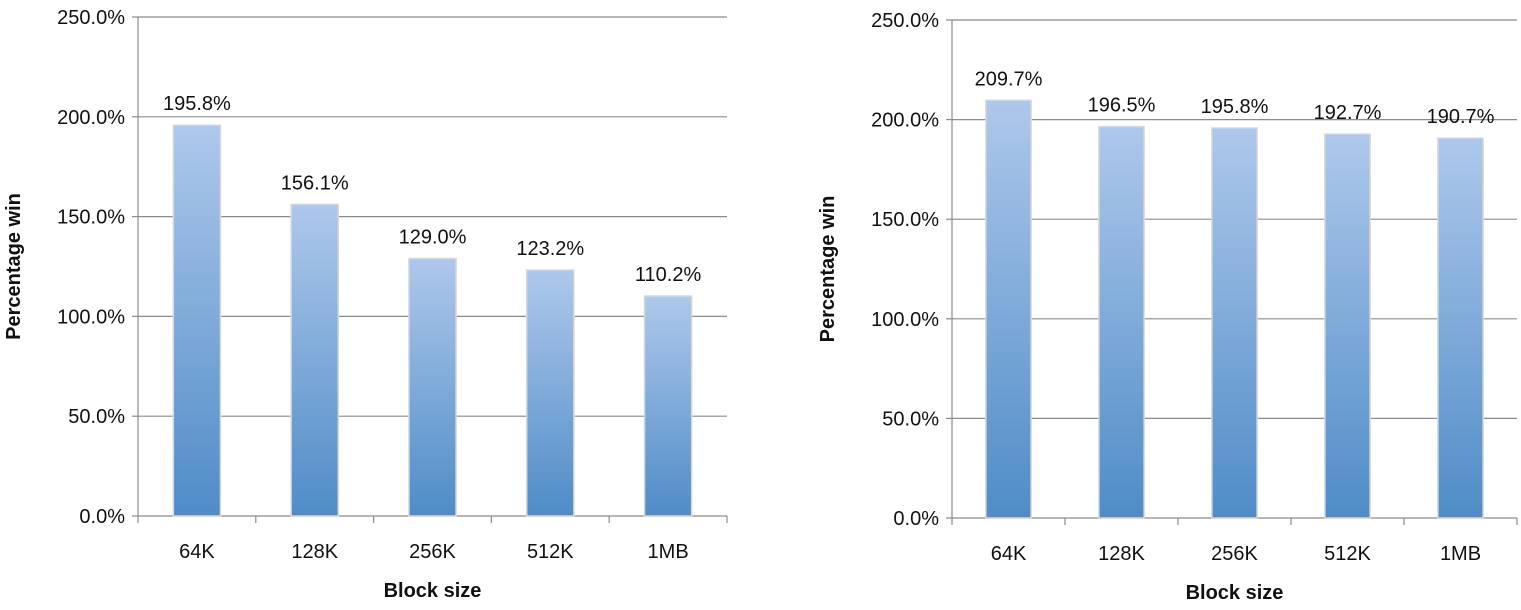 This screenshot has width=1521, height=610. Describe the element at coordinates (1009, 79) in the screenshot. I see `data-label: 209.7%` at that location.